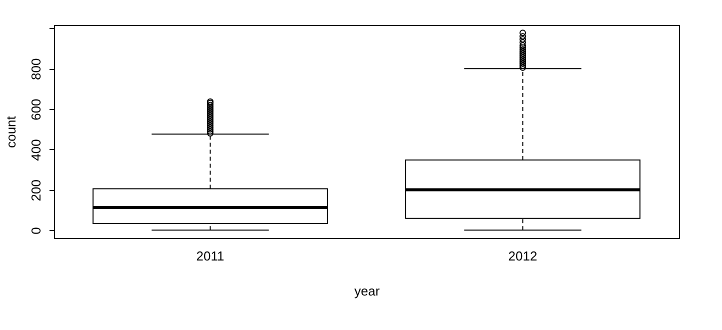  What do you see at coordinates (367, 291) in the screenshot?
I see `x-axis-title: year` at bounding box center [367, 291].